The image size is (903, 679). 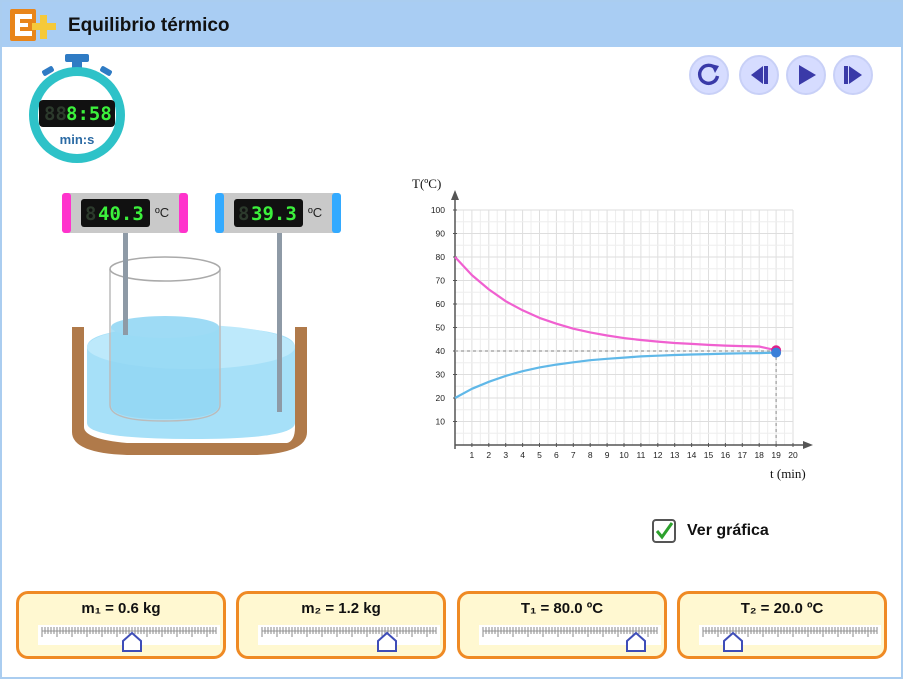 I want to click on chart-y-axis-label: T(ºC), so click(x=426, y=183).